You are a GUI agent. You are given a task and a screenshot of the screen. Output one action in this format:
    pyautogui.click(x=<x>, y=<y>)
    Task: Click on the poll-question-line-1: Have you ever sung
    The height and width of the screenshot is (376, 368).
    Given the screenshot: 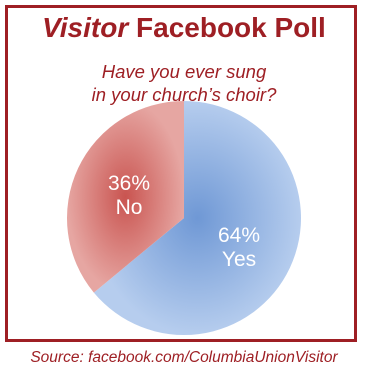 What is the action you would take?
    pyautogui.click(x=184, y=71)
    